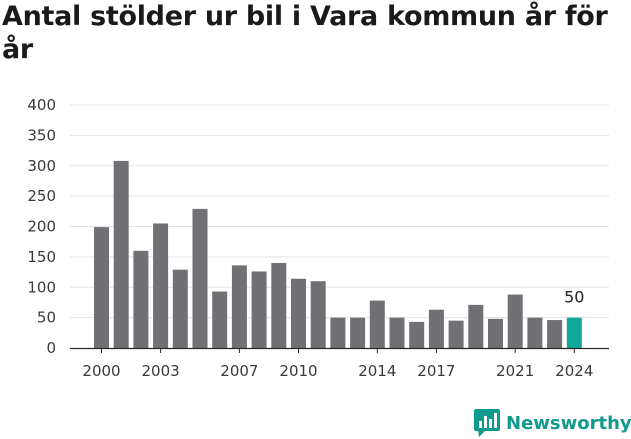 The height and width of the screenshot is (439, 631). Describe the element at coordinates (239, 306) in the screenshot. I see `bar-2007` at that location.